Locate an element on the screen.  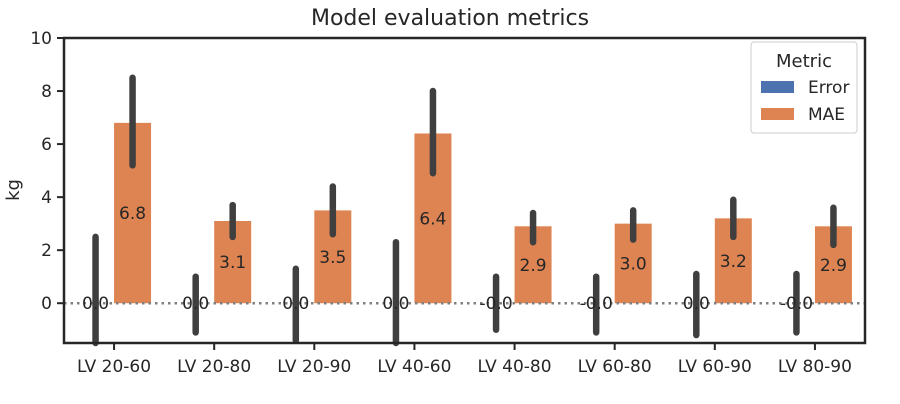
y-tick-label: 0 is located at coordinates (46, 304).